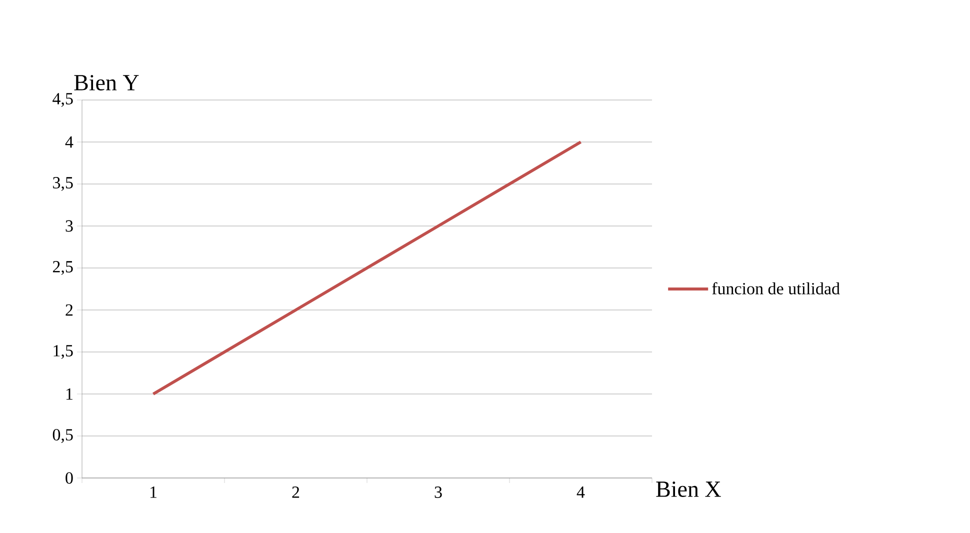 The image size is (970, 533). What do you see at coordinates (296, 492) in the screenshot?
I see `x-tick-label: 2` at bounding box center [296, 492].